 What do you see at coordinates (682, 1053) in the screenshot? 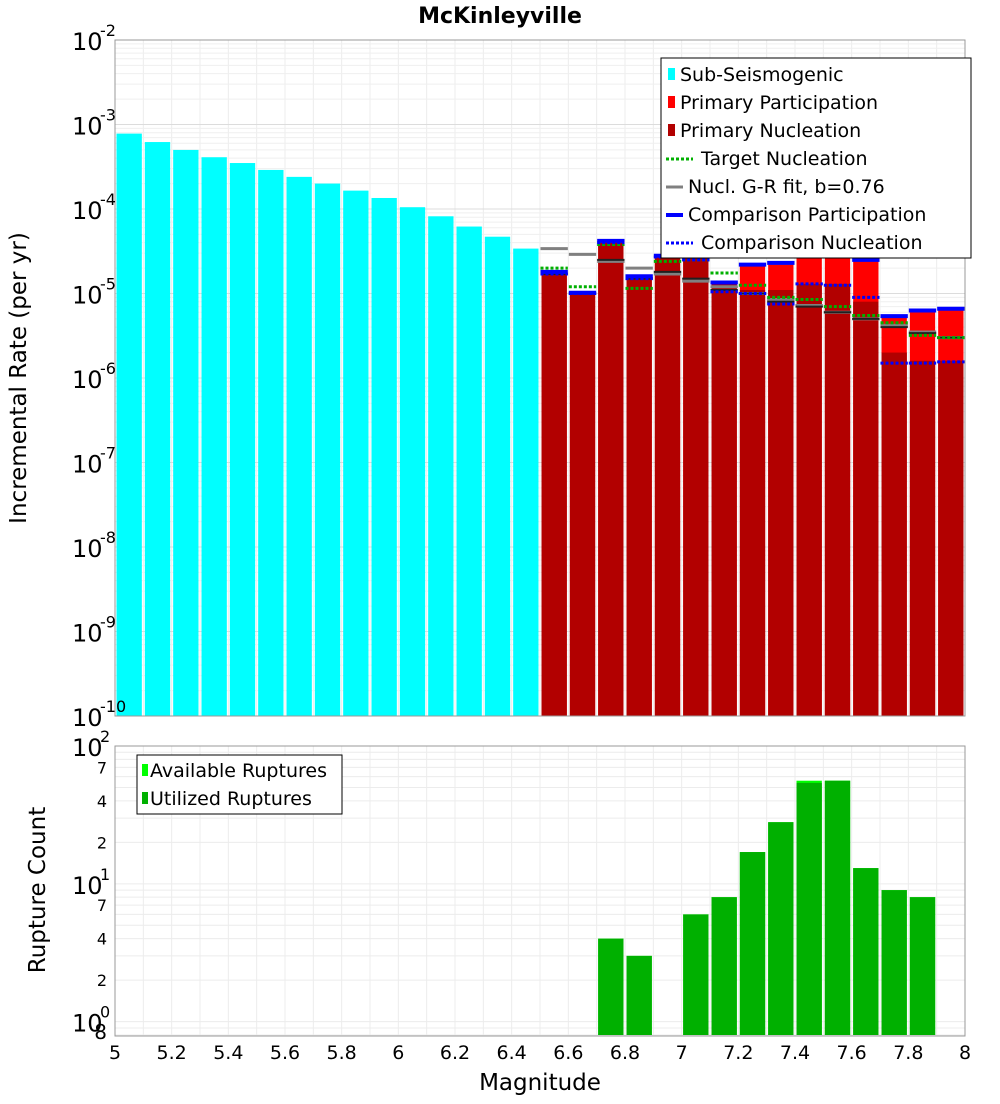
I see `x-tick-label: 7` at bounding box center [682, 1053].